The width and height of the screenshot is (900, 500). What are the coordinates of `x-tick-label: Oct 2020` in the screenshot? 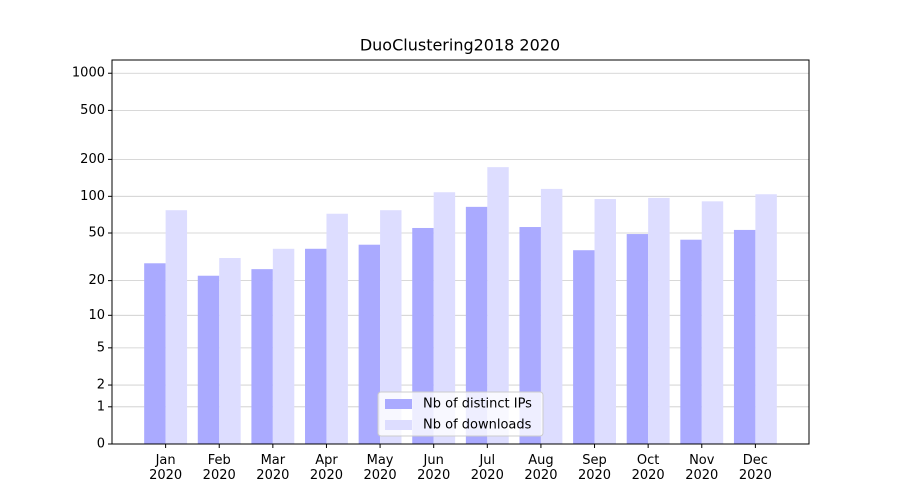 It's located at (648, 468).